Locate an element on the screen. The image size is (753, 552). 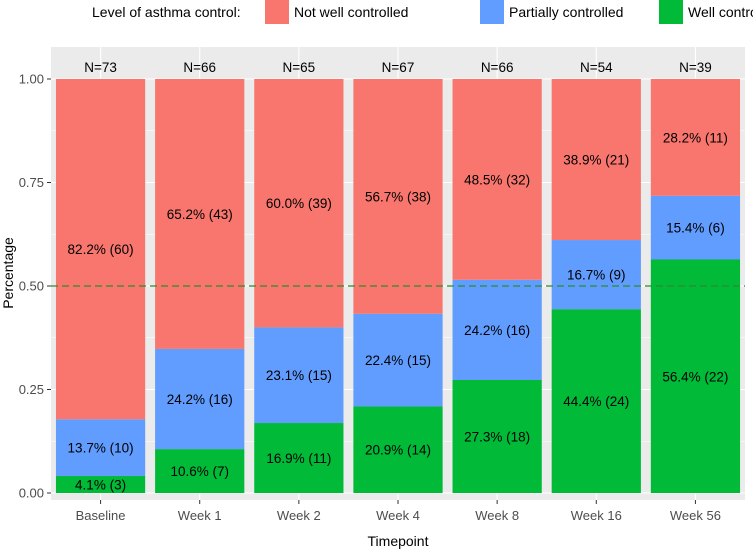
segment-value-label: 23.1% (15) is located at coordinates (299, 375).